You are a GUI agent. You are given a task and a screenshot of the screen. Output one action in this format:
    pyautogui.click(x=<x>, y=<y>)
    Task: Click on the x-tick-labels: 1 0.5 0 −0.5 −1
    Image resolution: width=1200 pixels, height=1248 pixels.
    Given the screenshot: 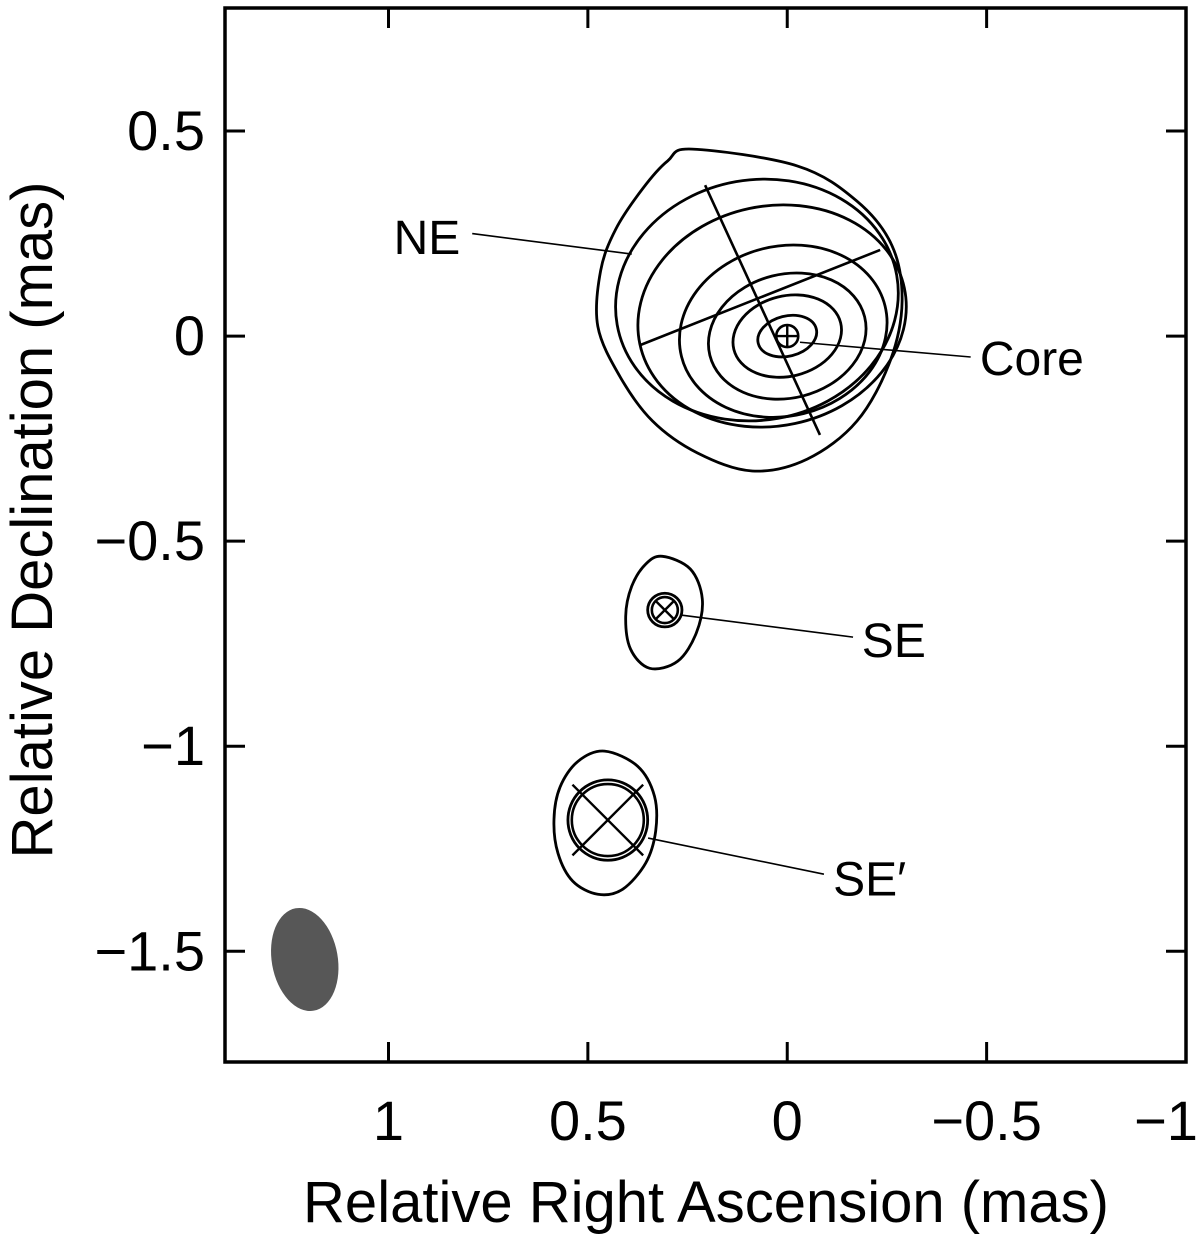 What is the action you would take?
    pyautogui.click(x=785, y=1120)
    